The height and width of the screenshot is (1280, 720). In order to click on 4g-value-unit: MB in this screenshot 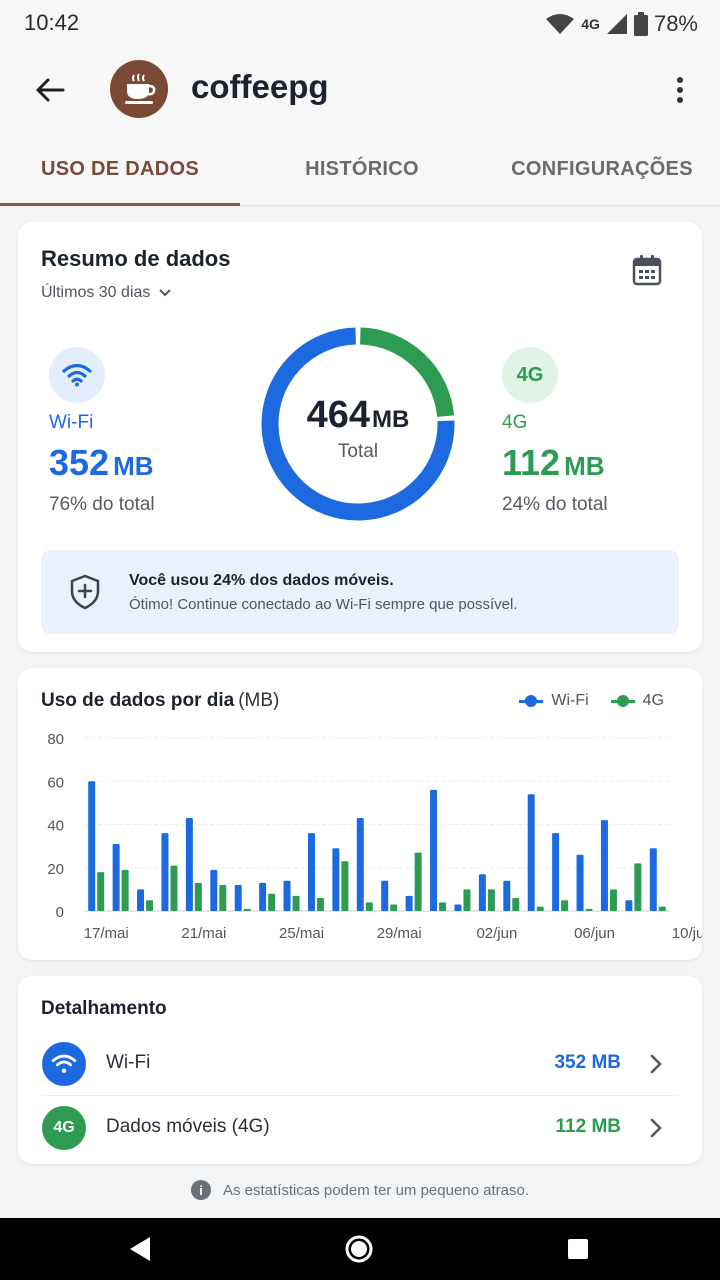, I will do `click(584, 466)`.